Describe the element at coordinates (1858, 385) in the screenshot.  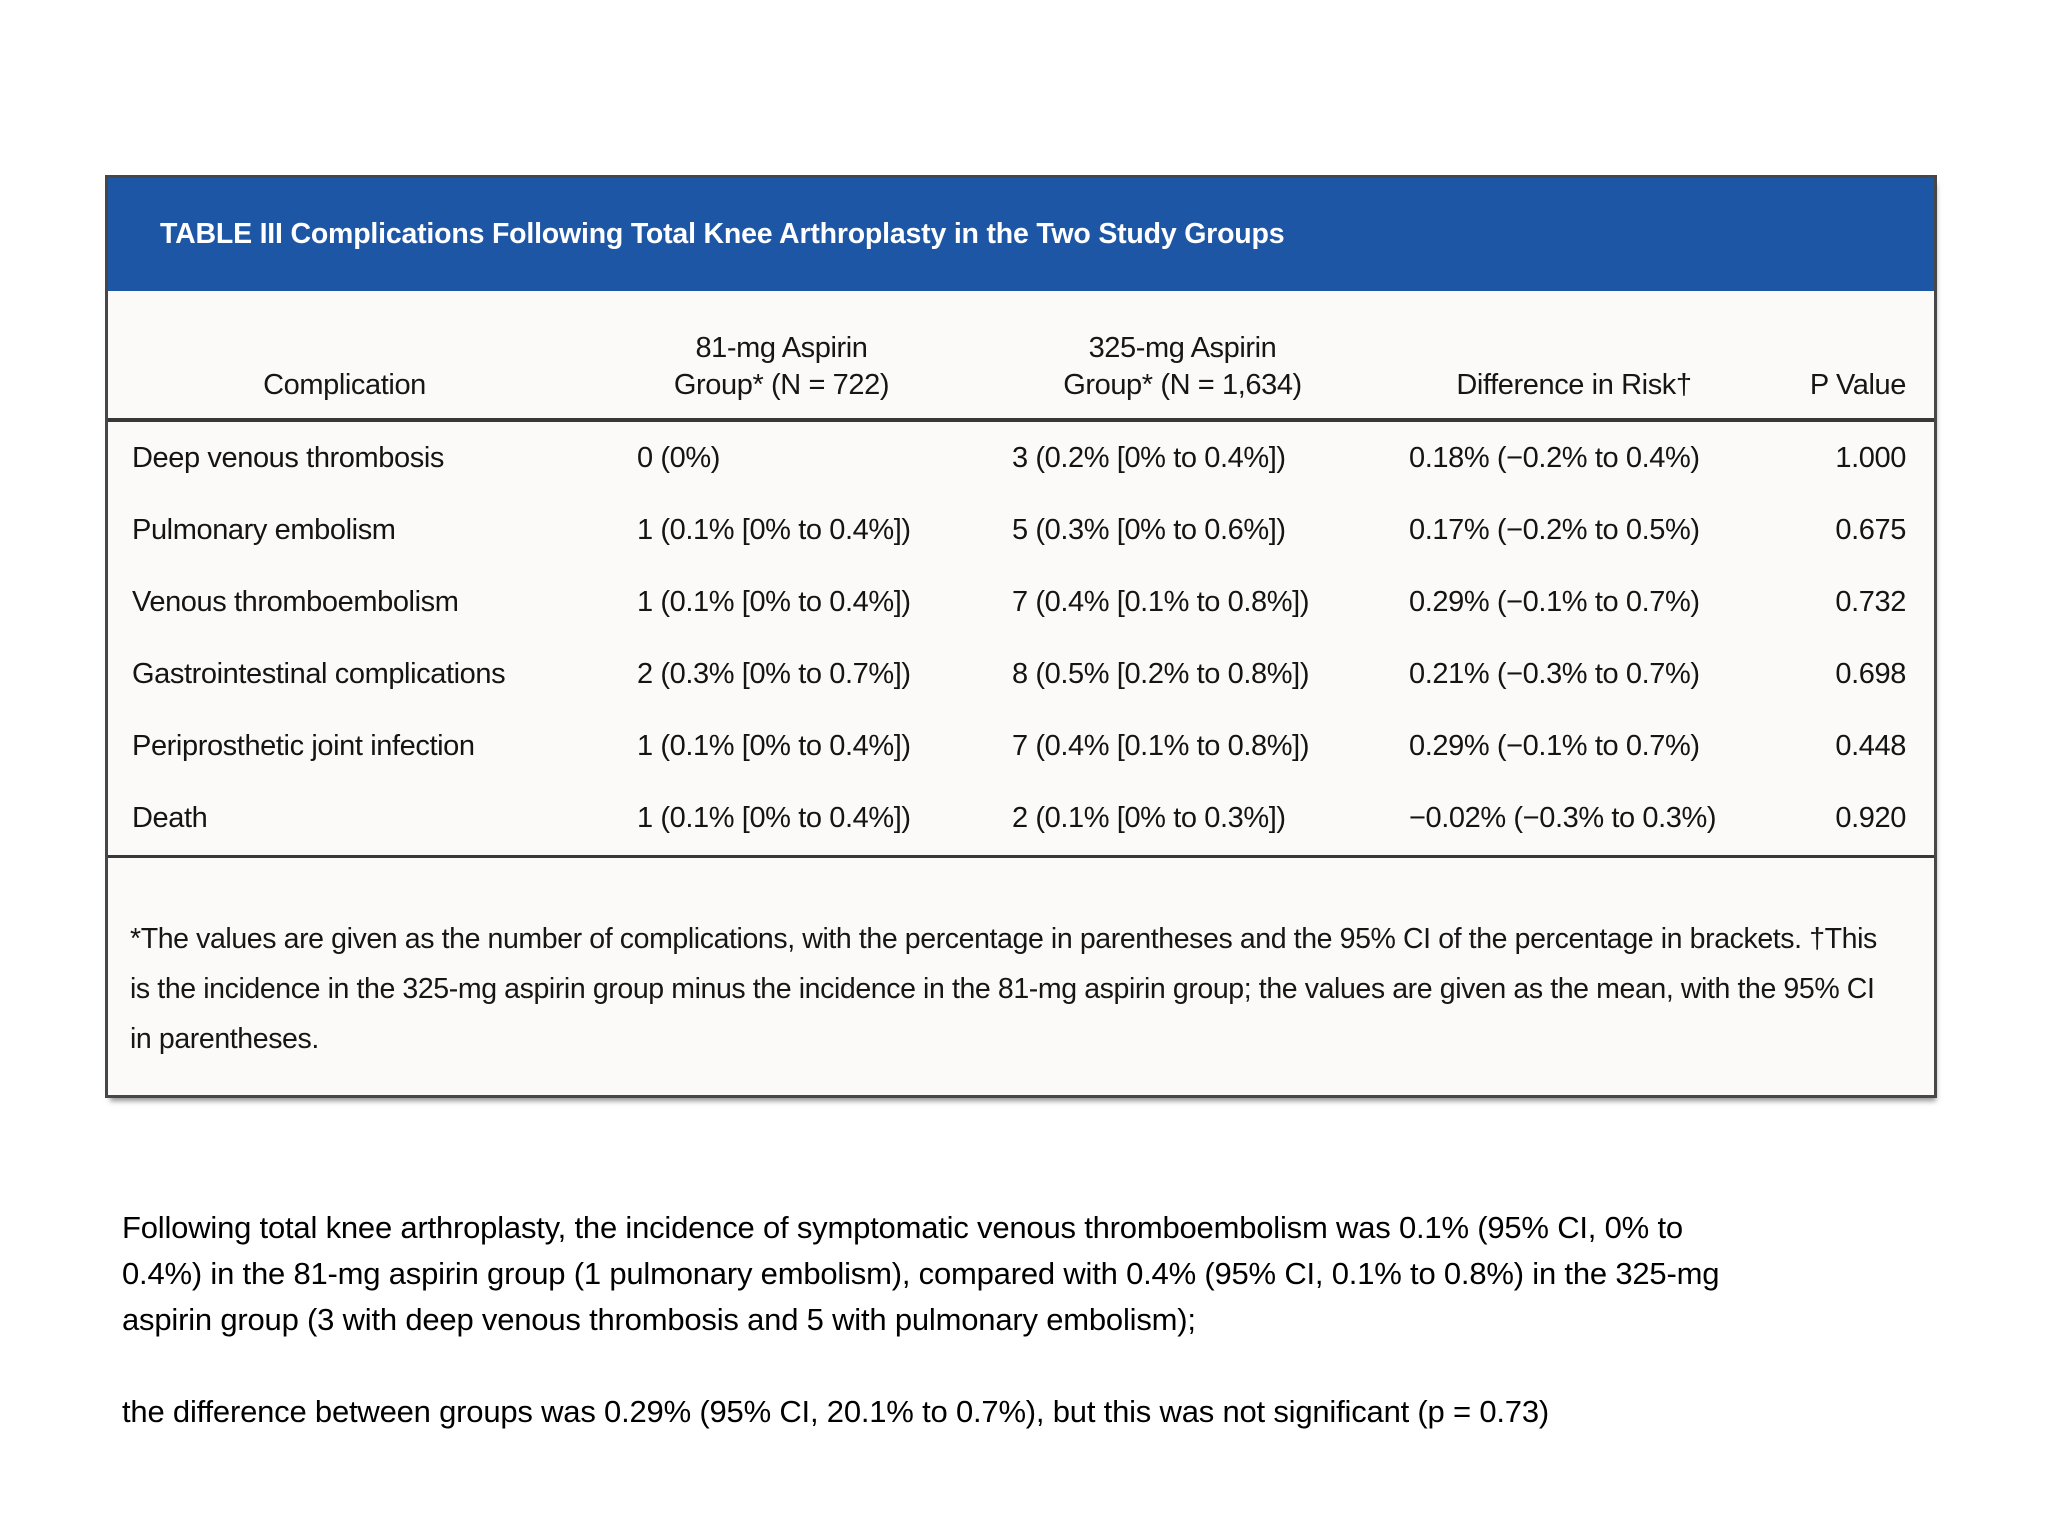
I see `column-header-p-value: P Value` at that location.